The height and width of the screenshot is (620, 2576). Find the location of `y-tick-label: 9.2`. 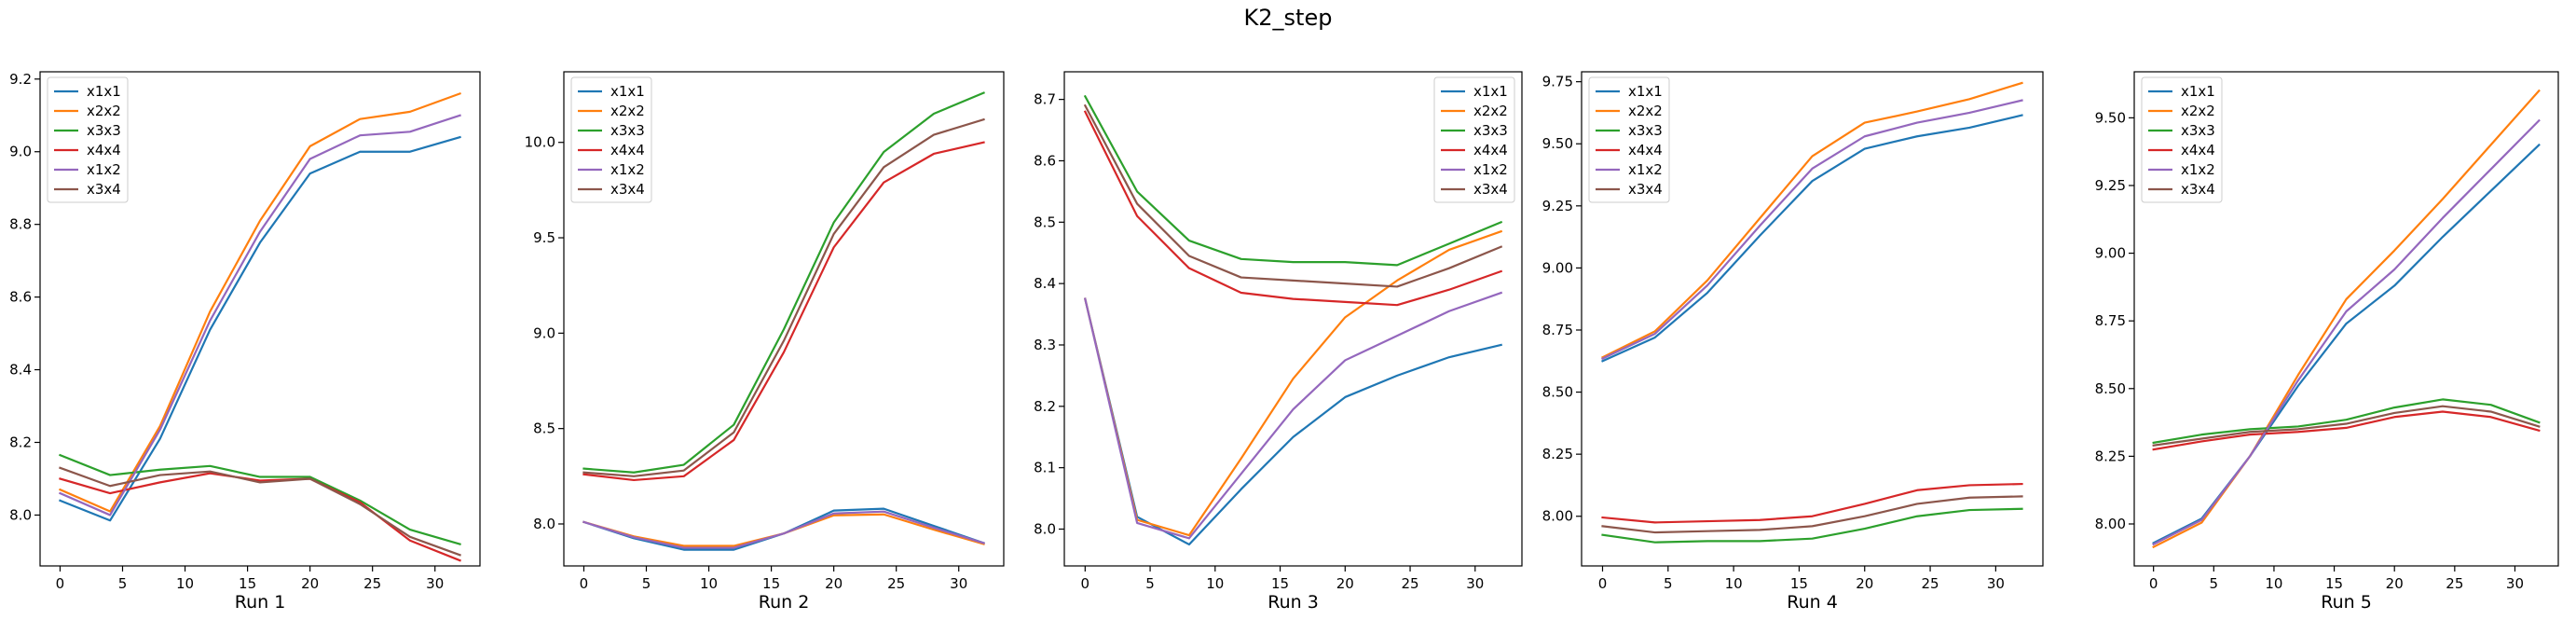

y-tick-label: 9.2 is located at coordinates (20, 79).